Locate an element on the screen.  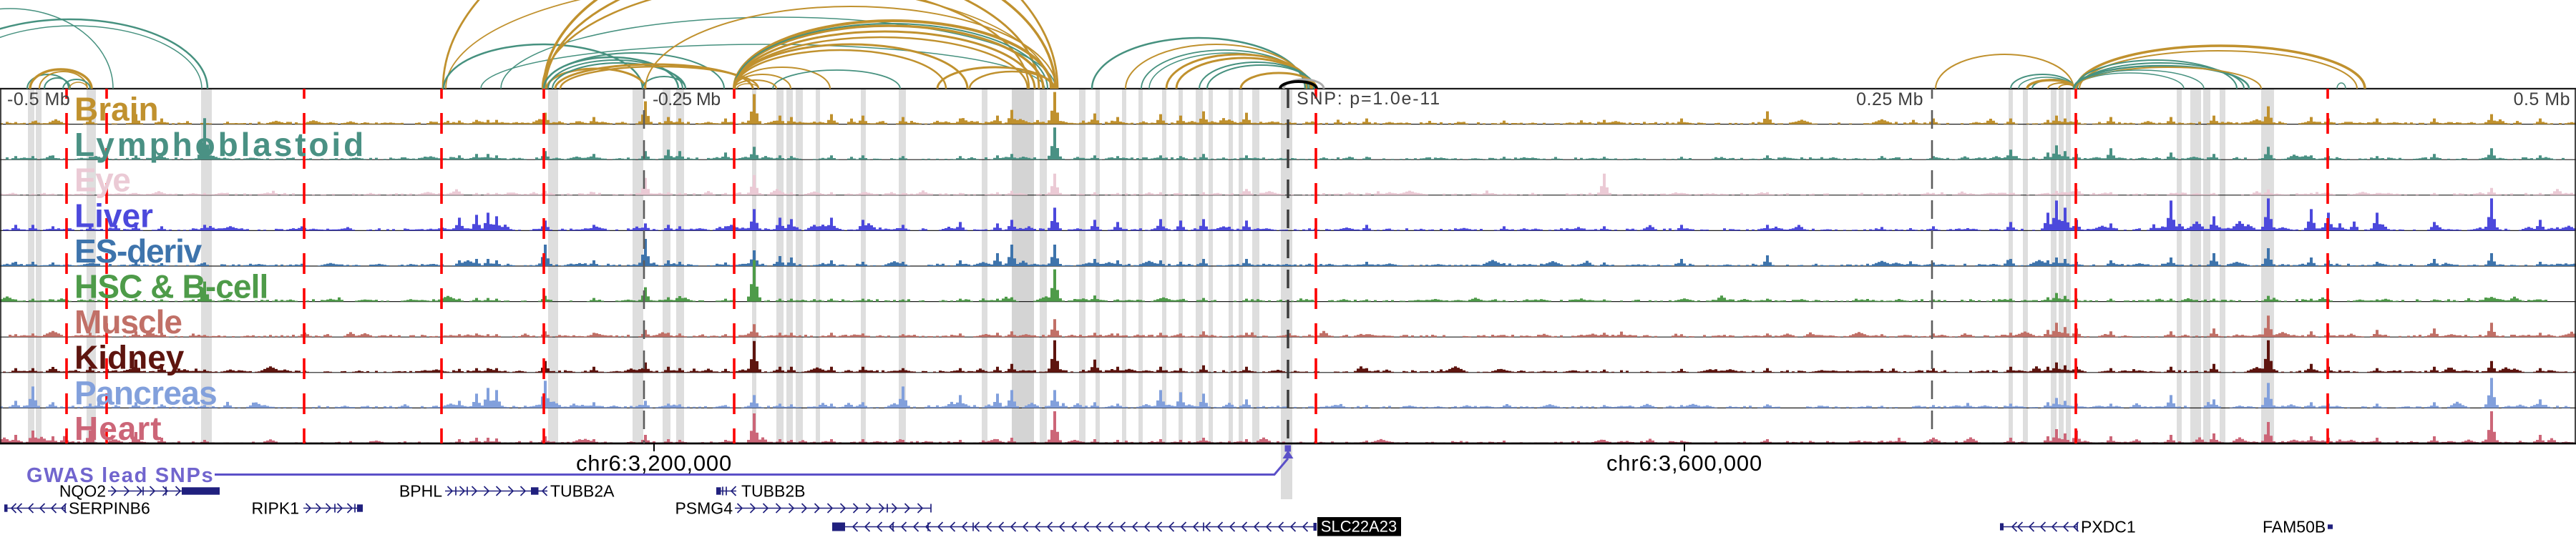
svg-text: chr6:3,600,000 is located at coordinates (1684, 463).